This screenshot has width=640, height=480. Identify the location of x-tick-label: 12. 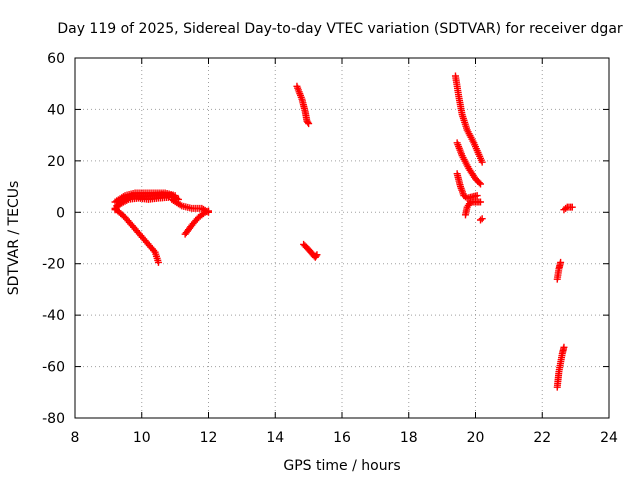
(209, 438).